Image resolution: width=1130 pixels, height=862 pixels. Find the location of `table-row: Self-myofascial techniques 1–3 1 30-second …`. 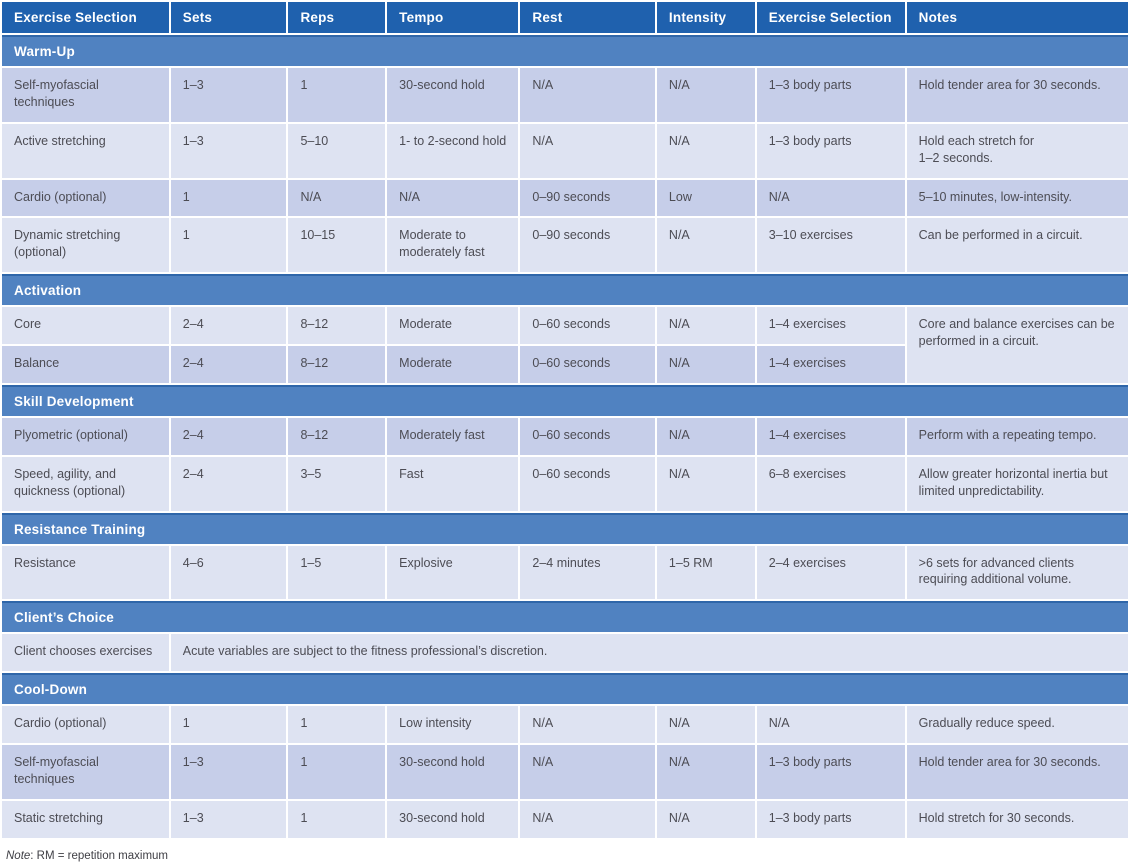

table-row: Self-myofascial techniques 1–3 1 30-second … is located at coordinates (565, 95).